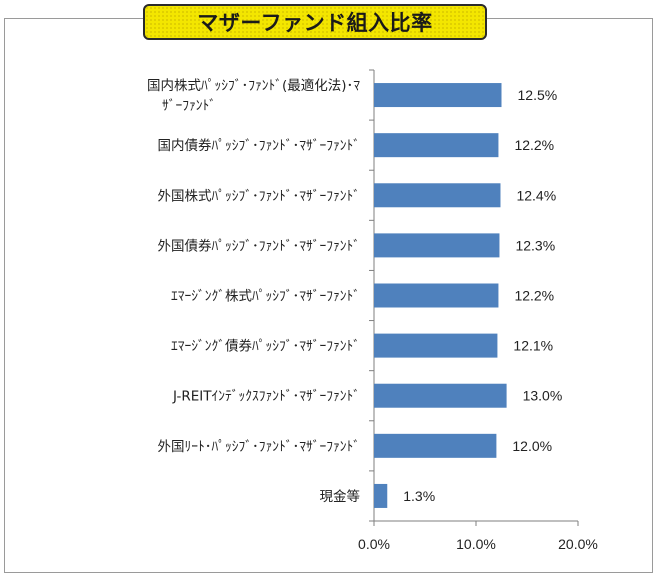 The width and height of the screenshot is (659, 580). What do you see at coordinates (533, 346) in the screenshot?
I see `data-label: 12.1%` at bounding box center [533, 346].